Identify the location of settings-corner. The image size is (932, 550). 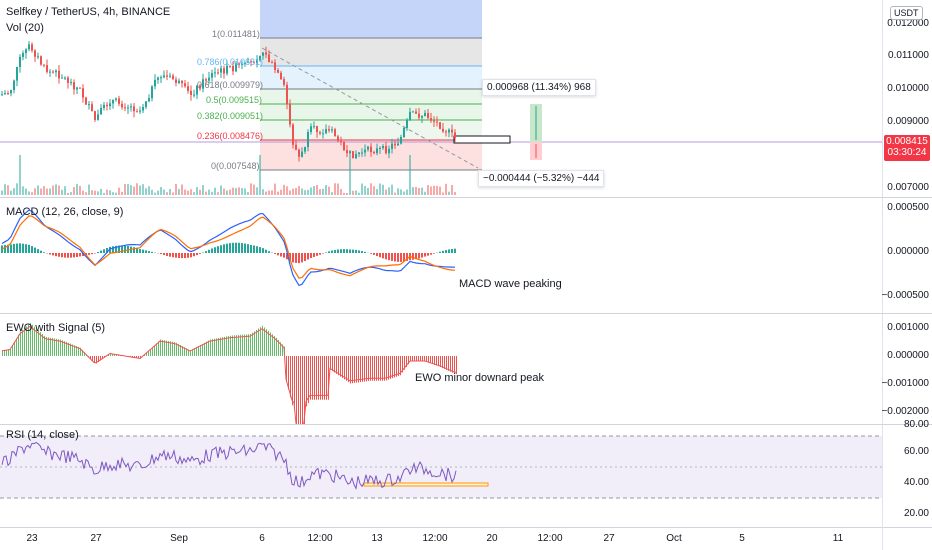
(907, 538).